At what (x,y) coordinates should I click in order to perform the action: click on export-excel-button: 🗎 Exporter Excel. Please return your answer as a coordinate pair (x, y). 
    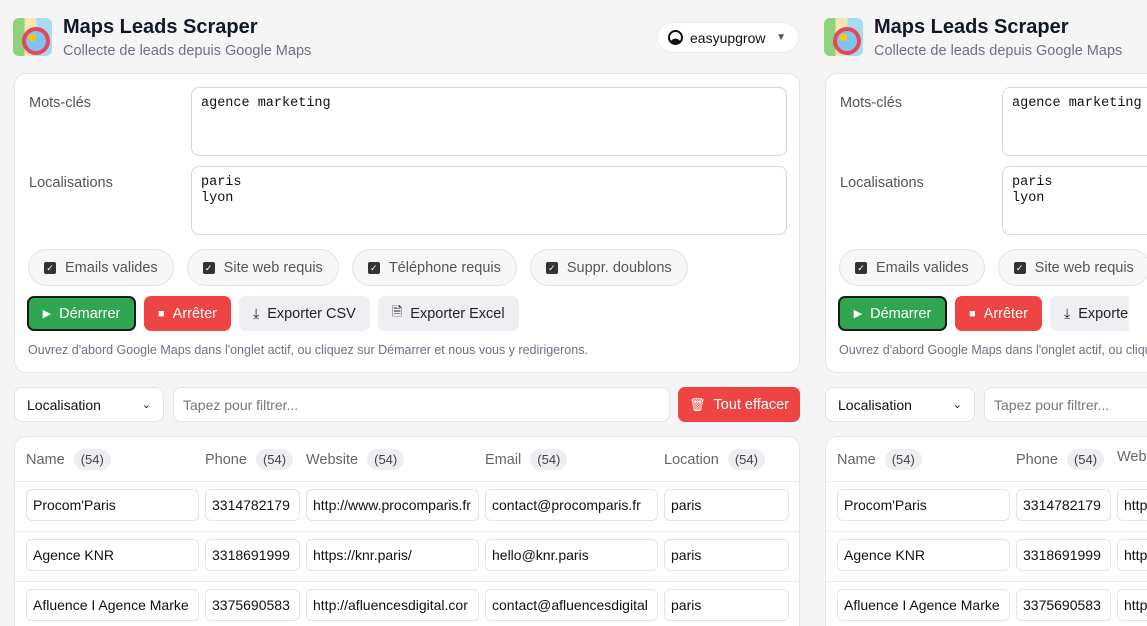
    Looking at the image, I should click on (448, 313).